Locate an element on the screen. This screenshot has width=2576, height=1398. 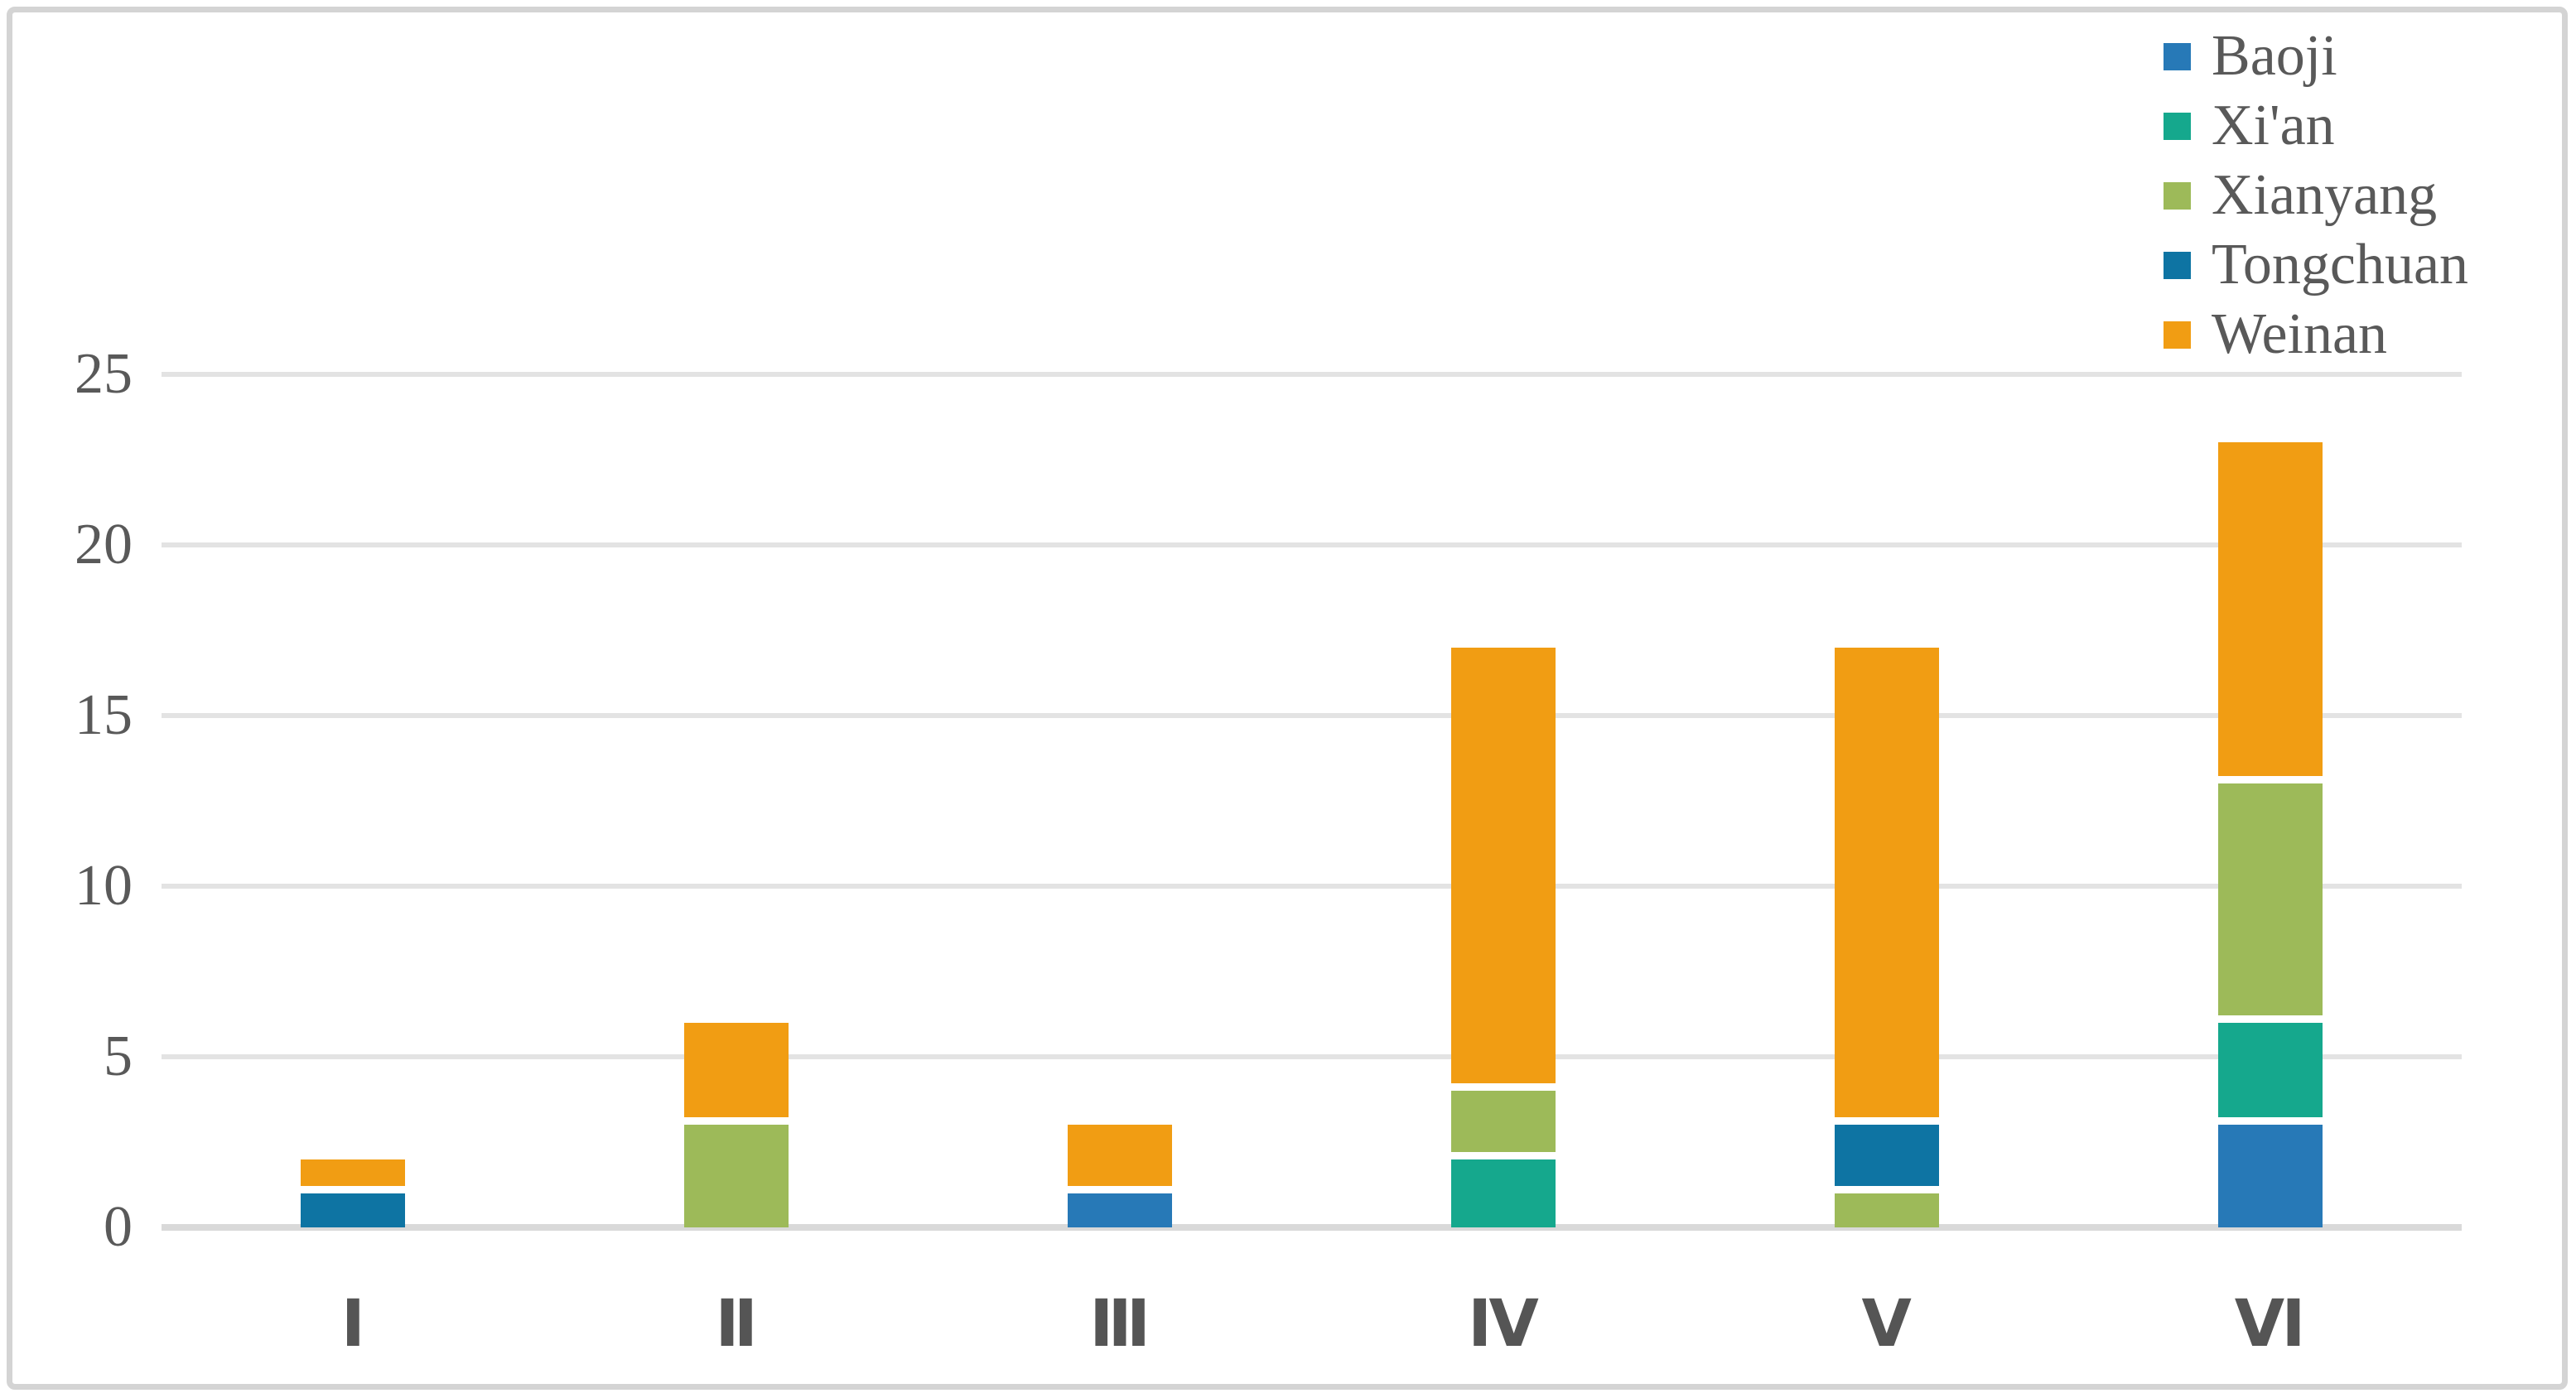
legend-label: Tongchuan is located at coordinates (2340, 264).